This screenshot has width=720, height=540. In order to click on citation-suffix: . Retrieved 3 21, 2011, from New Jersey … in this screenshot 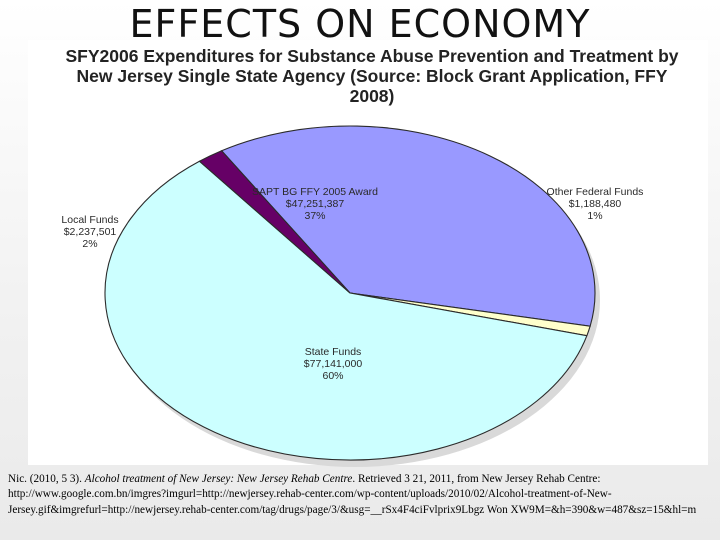, I will do `click(352, 494)`.